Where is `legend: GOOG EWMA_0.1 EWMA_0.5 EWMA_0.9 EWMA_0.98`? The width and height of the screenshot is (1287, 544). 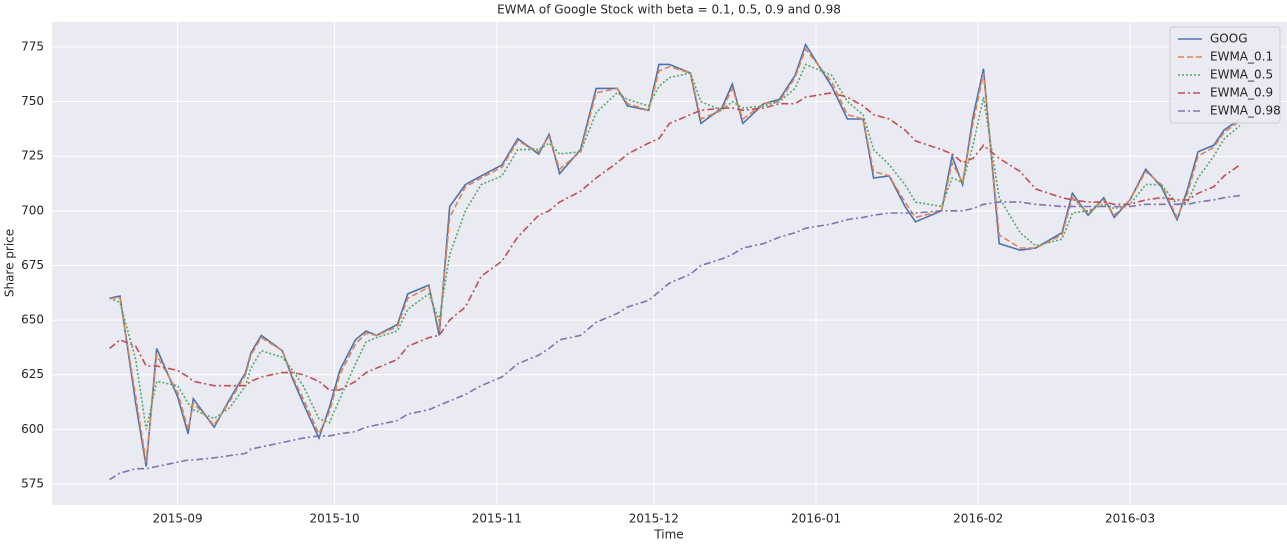 legend: GOOG EWMA_0.1 EWMA_0.5 EWMA_0.9 EWMA_0.98 is located at coordinates (1225, 75).